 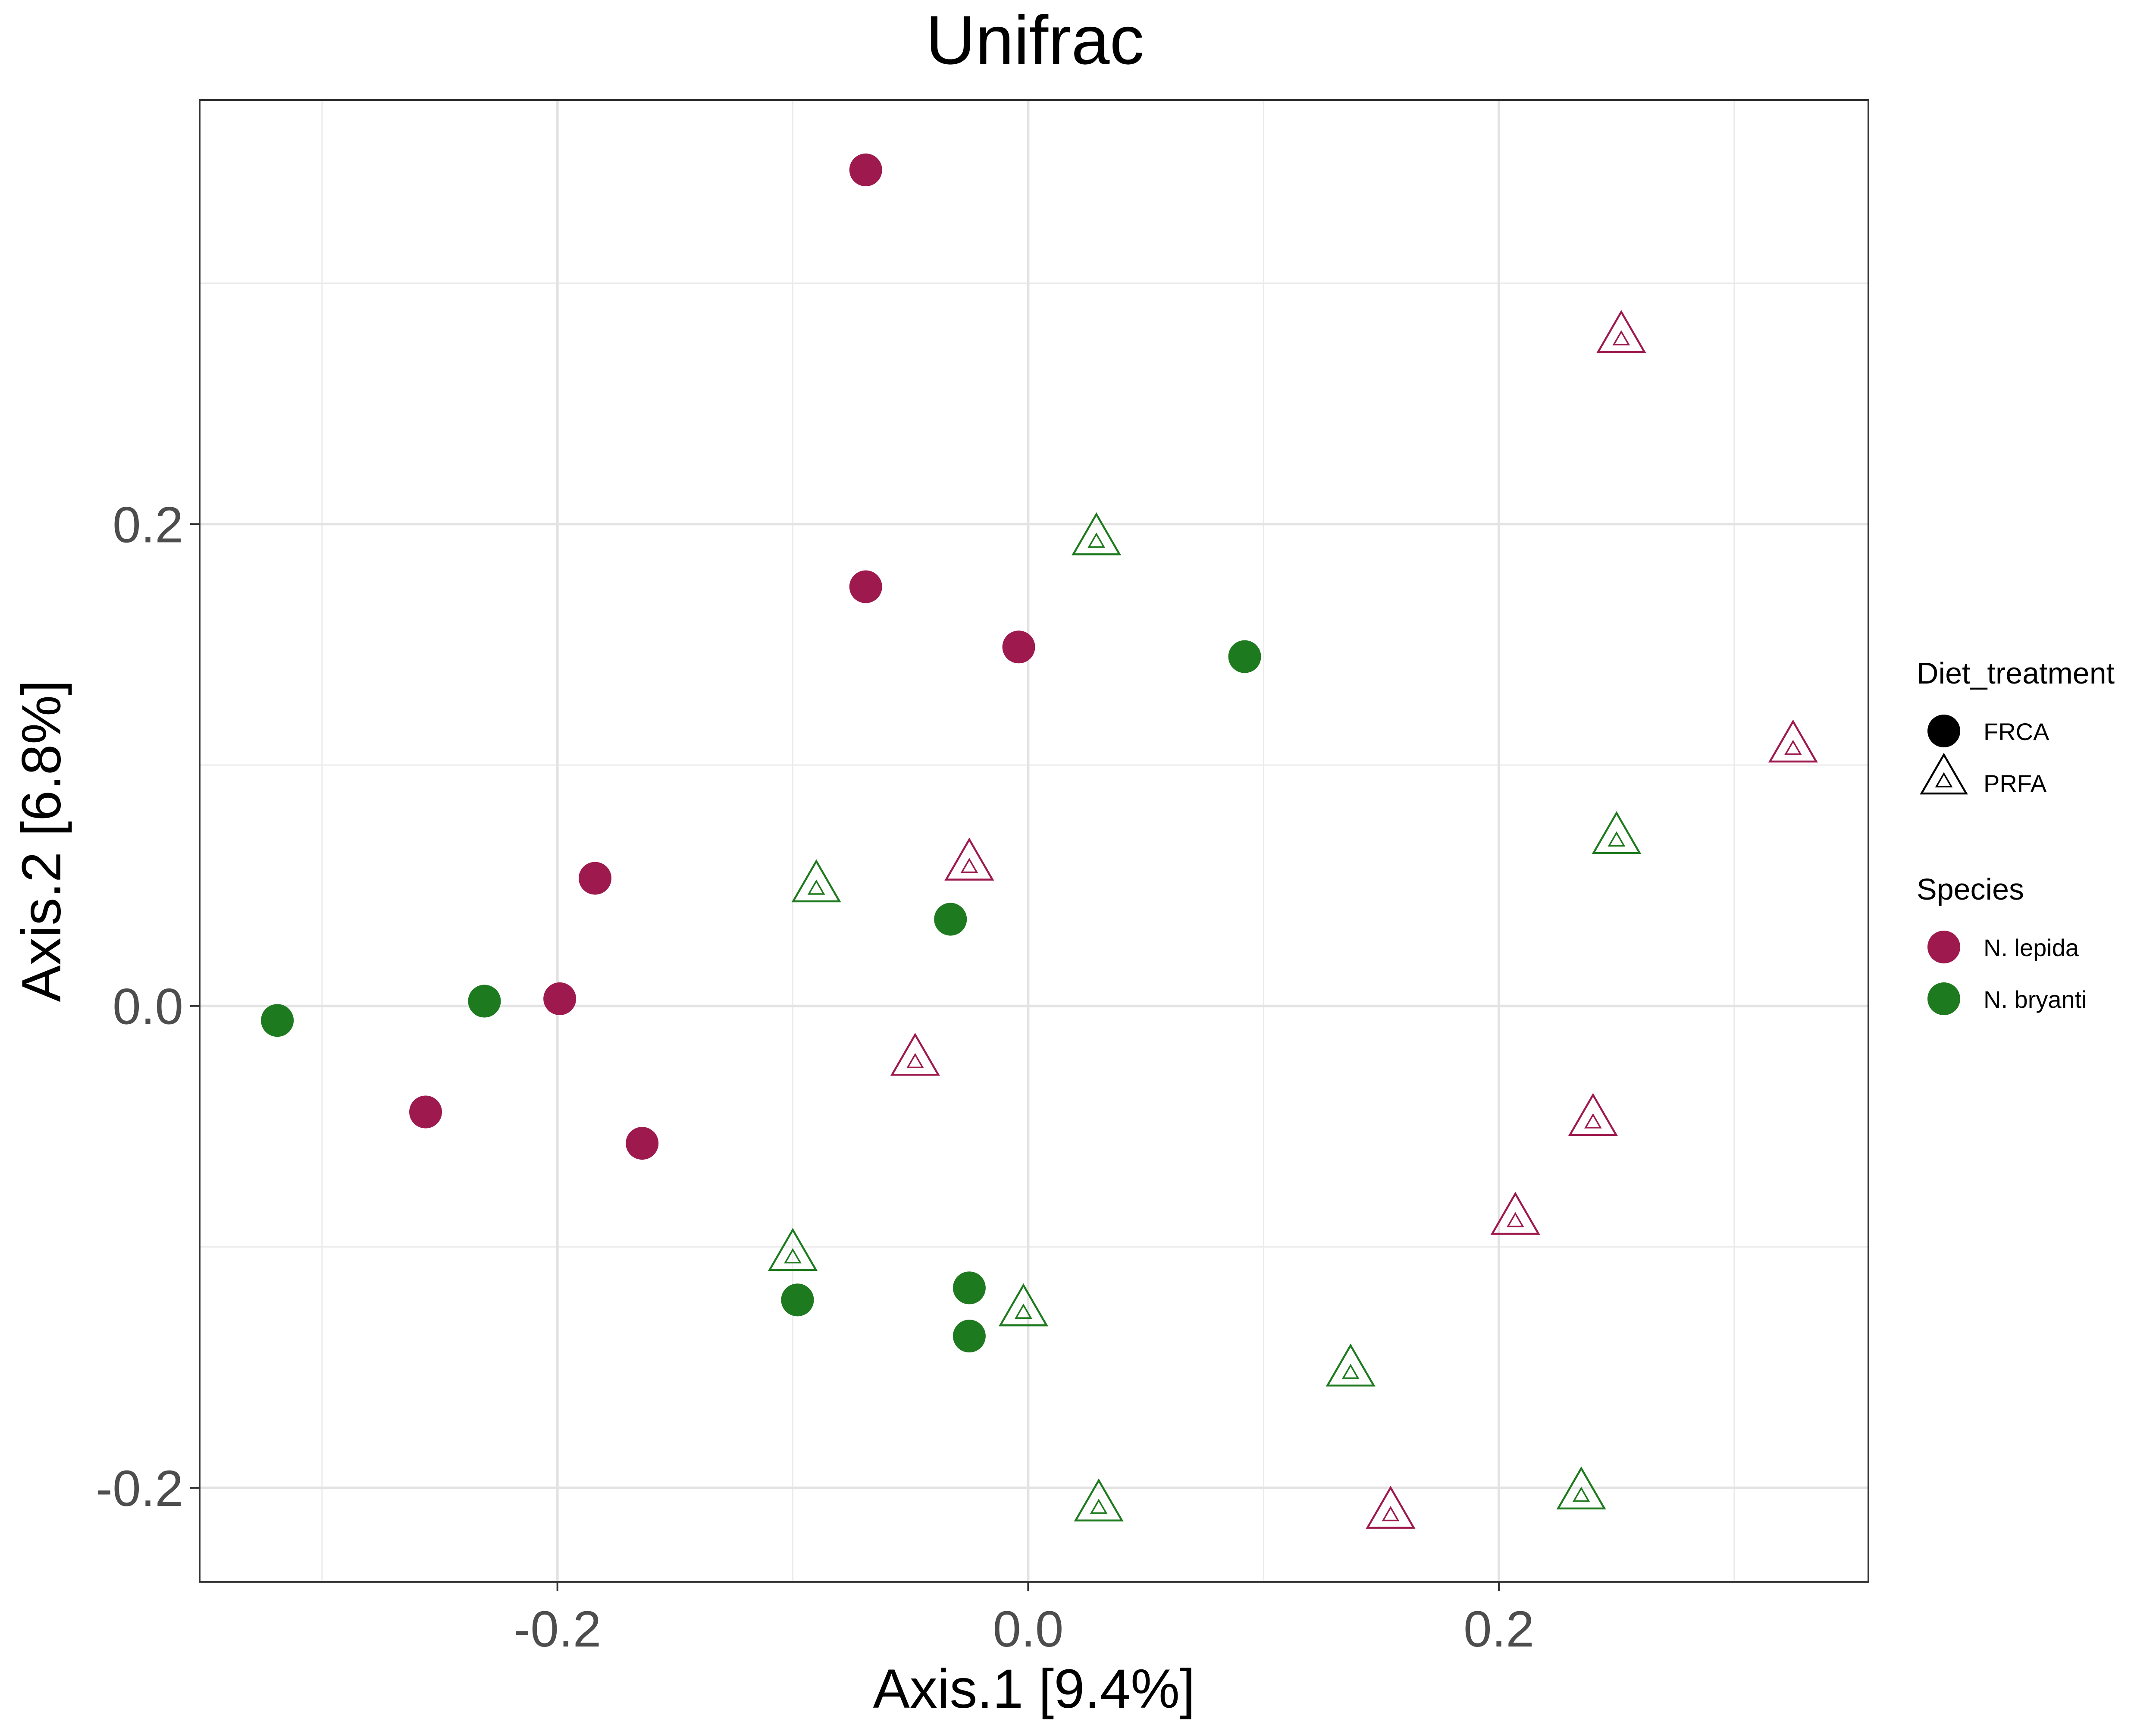 I want to click on x-axis: -0.2 0.0 0.2, so click(x=1024, y=1620).